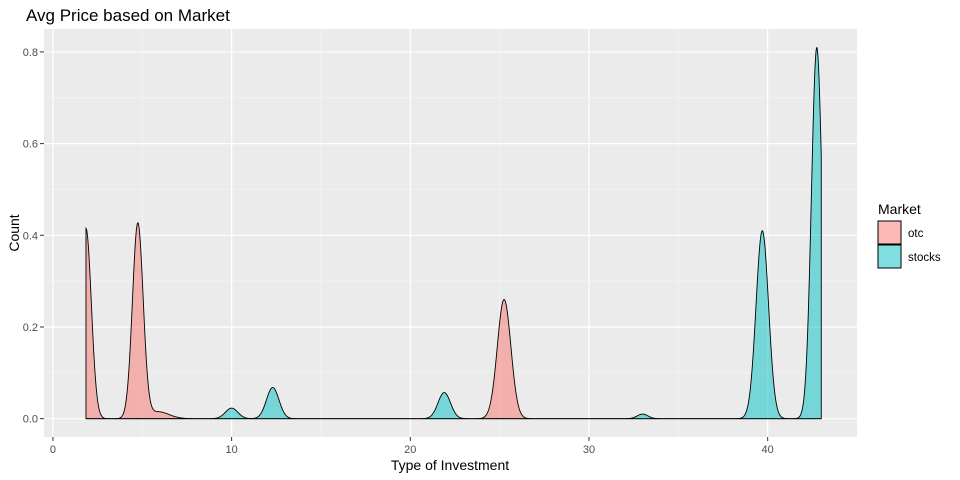 Image resolution: width=960 pixels, height=480 pixels. What do you see at coordinates (30, 53) in the screenshot?
I see `y-tick-label: 0.8` at bounding box center [30, 53].